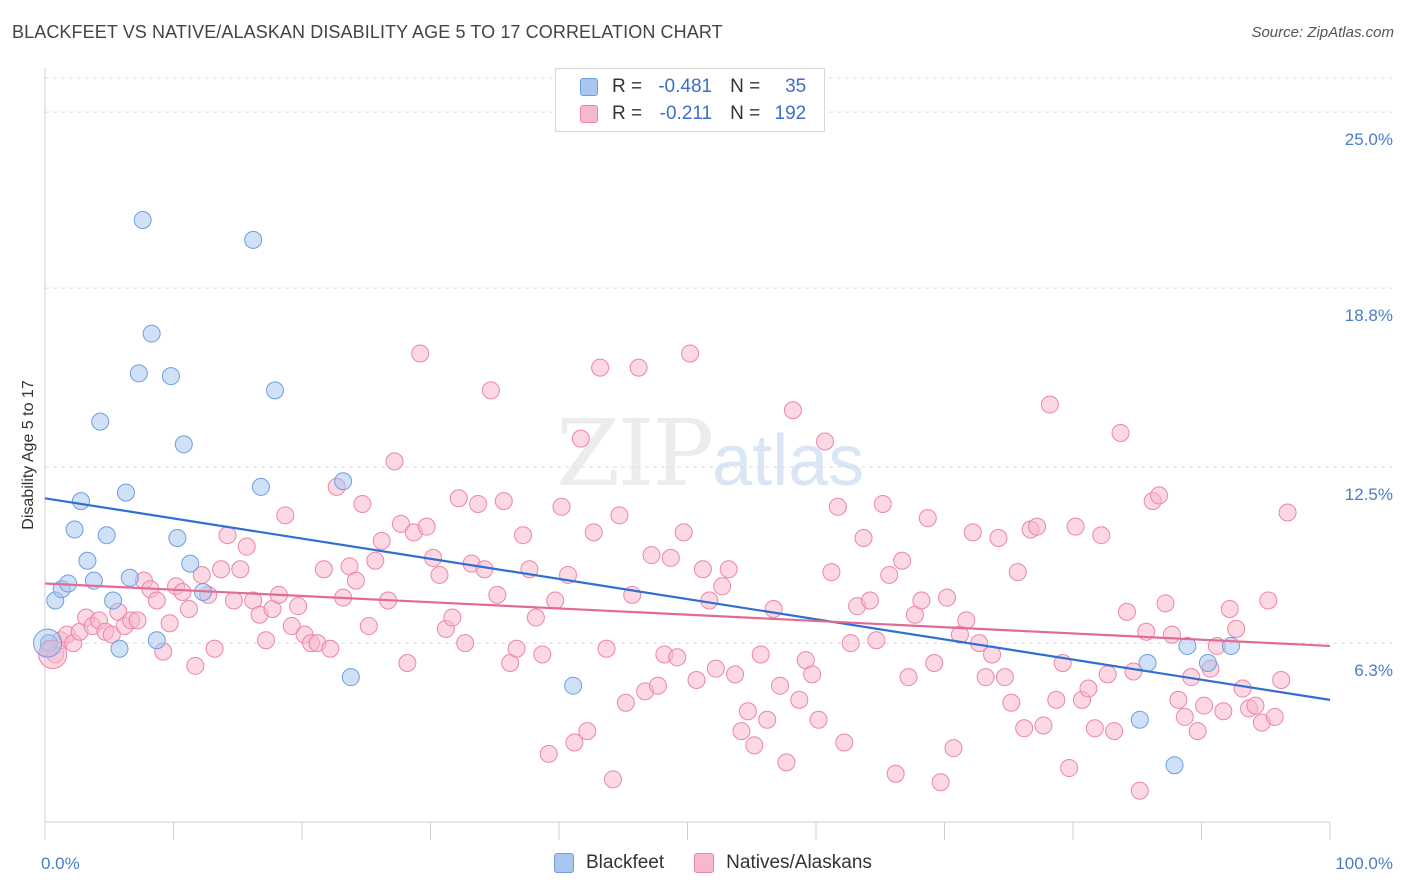 The width and height of the screenshot is (1406, 892). Describe the element at coordinates (60, 863) in the screenshot. I see `x-tick-label-min: 0.0%` at that location.